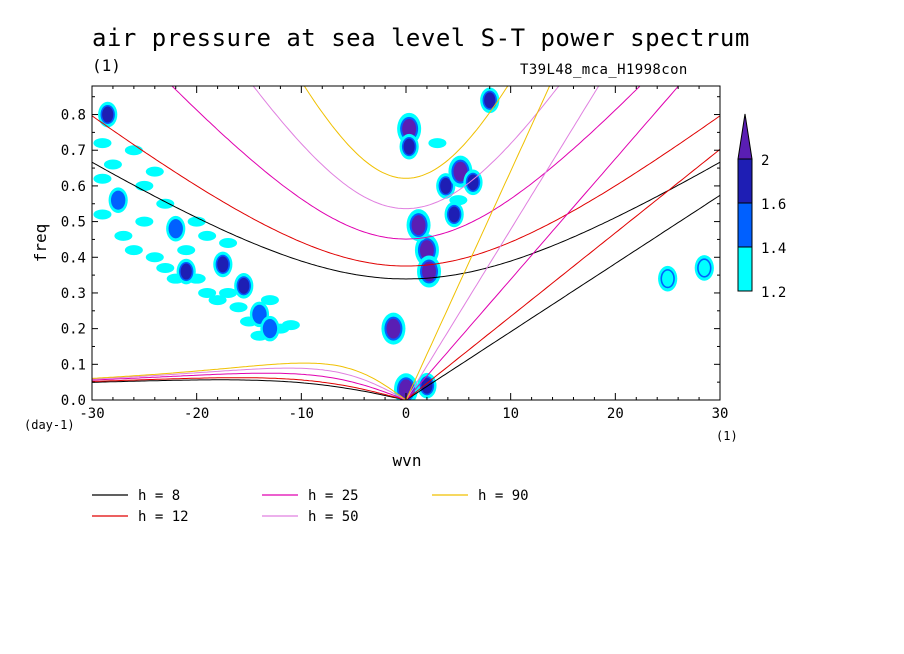  I want to click on y-tick-label: 0.3, so click(73, 294).